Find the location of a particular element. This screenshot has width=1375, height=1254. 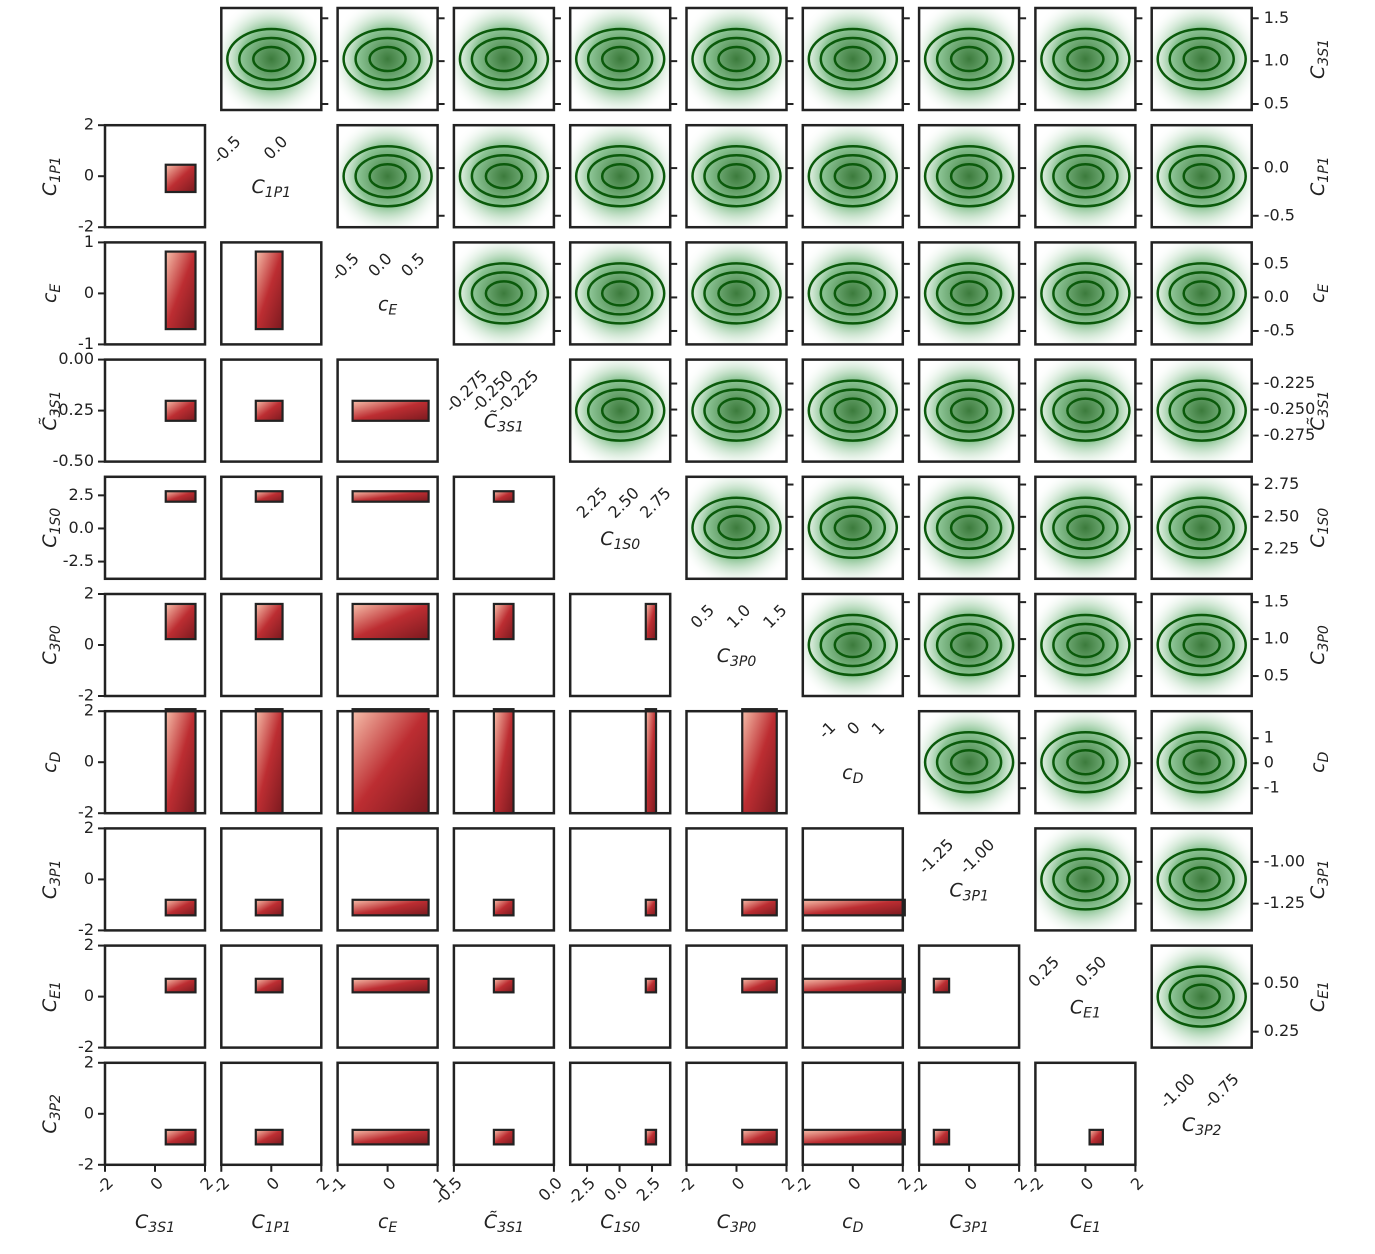

x-tick-label: 0 is located at coordinates (853, 728).